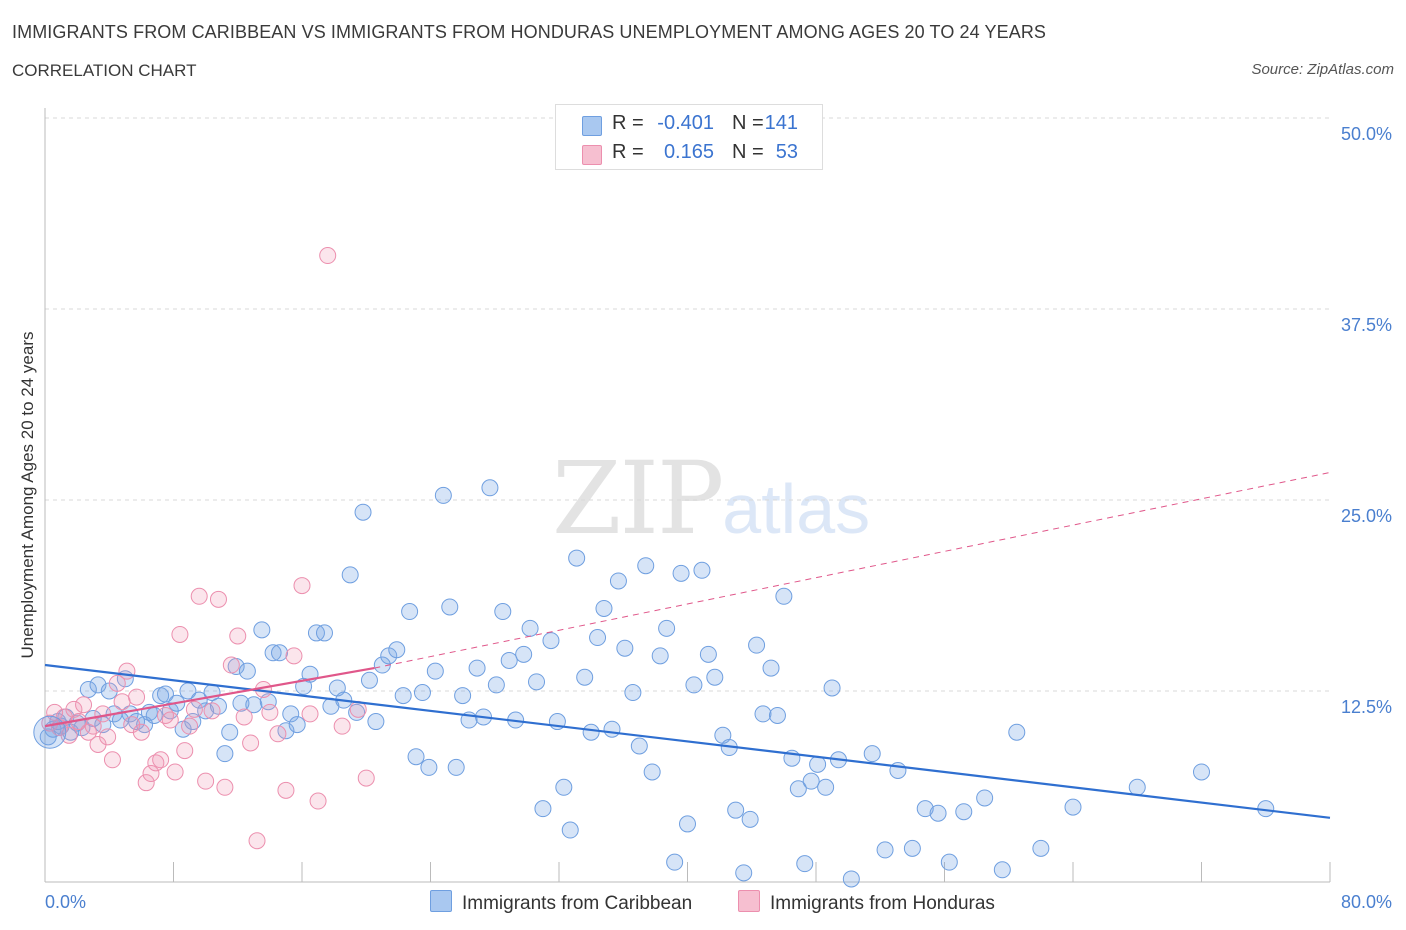 This screenshot has height=930, width=1406. I want to click on y-tick-label: 25.0%, so click(1366, 516).